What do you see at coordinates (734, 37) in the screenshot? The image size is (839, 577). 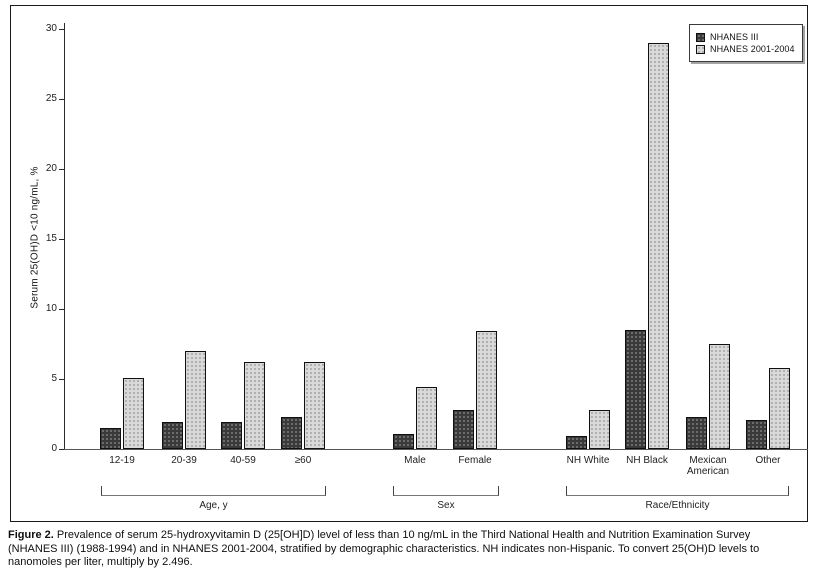 I see `legend-label: NHANES III` at bounding box center [734, 37].